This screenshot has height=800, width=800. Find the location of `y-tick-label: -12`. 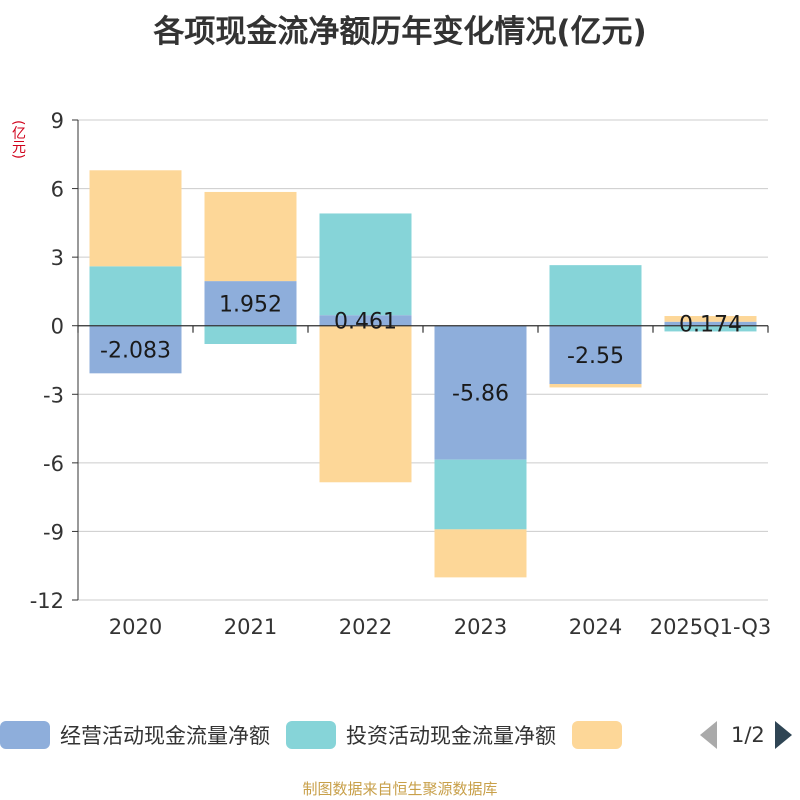

y-tick-label: -12 is located at coordinates (47, 601).